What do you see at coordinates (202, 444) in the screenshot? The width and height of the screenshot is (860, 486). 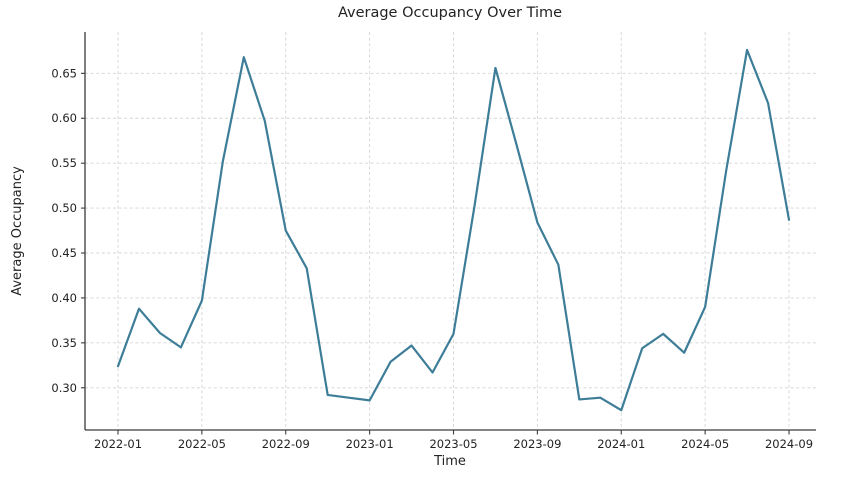 I see `x-tick-label: 2022-05` at bounding box center [202, 444].